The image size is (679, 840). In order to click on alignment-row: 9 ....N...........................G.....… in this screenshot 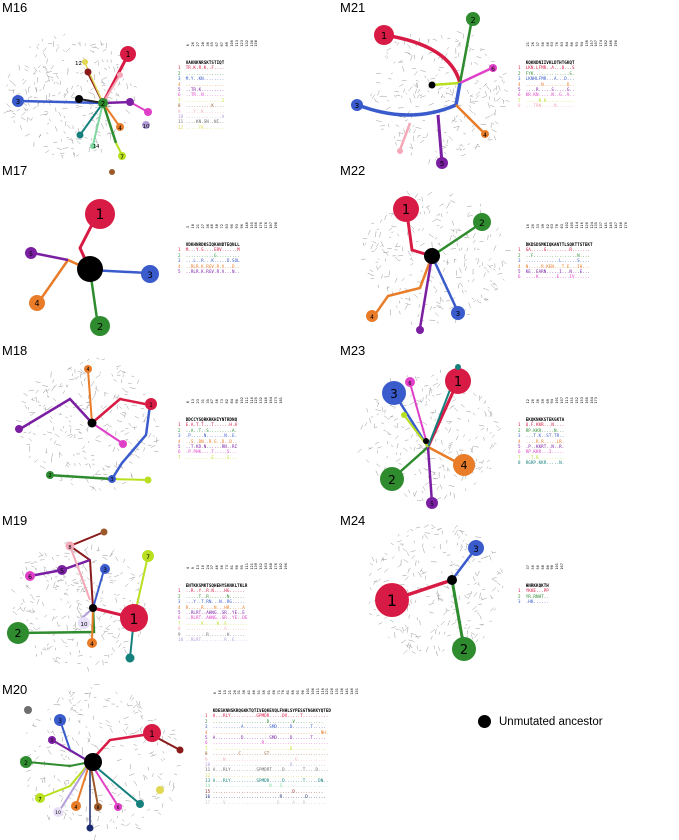, I will do `click(283, 759)`.